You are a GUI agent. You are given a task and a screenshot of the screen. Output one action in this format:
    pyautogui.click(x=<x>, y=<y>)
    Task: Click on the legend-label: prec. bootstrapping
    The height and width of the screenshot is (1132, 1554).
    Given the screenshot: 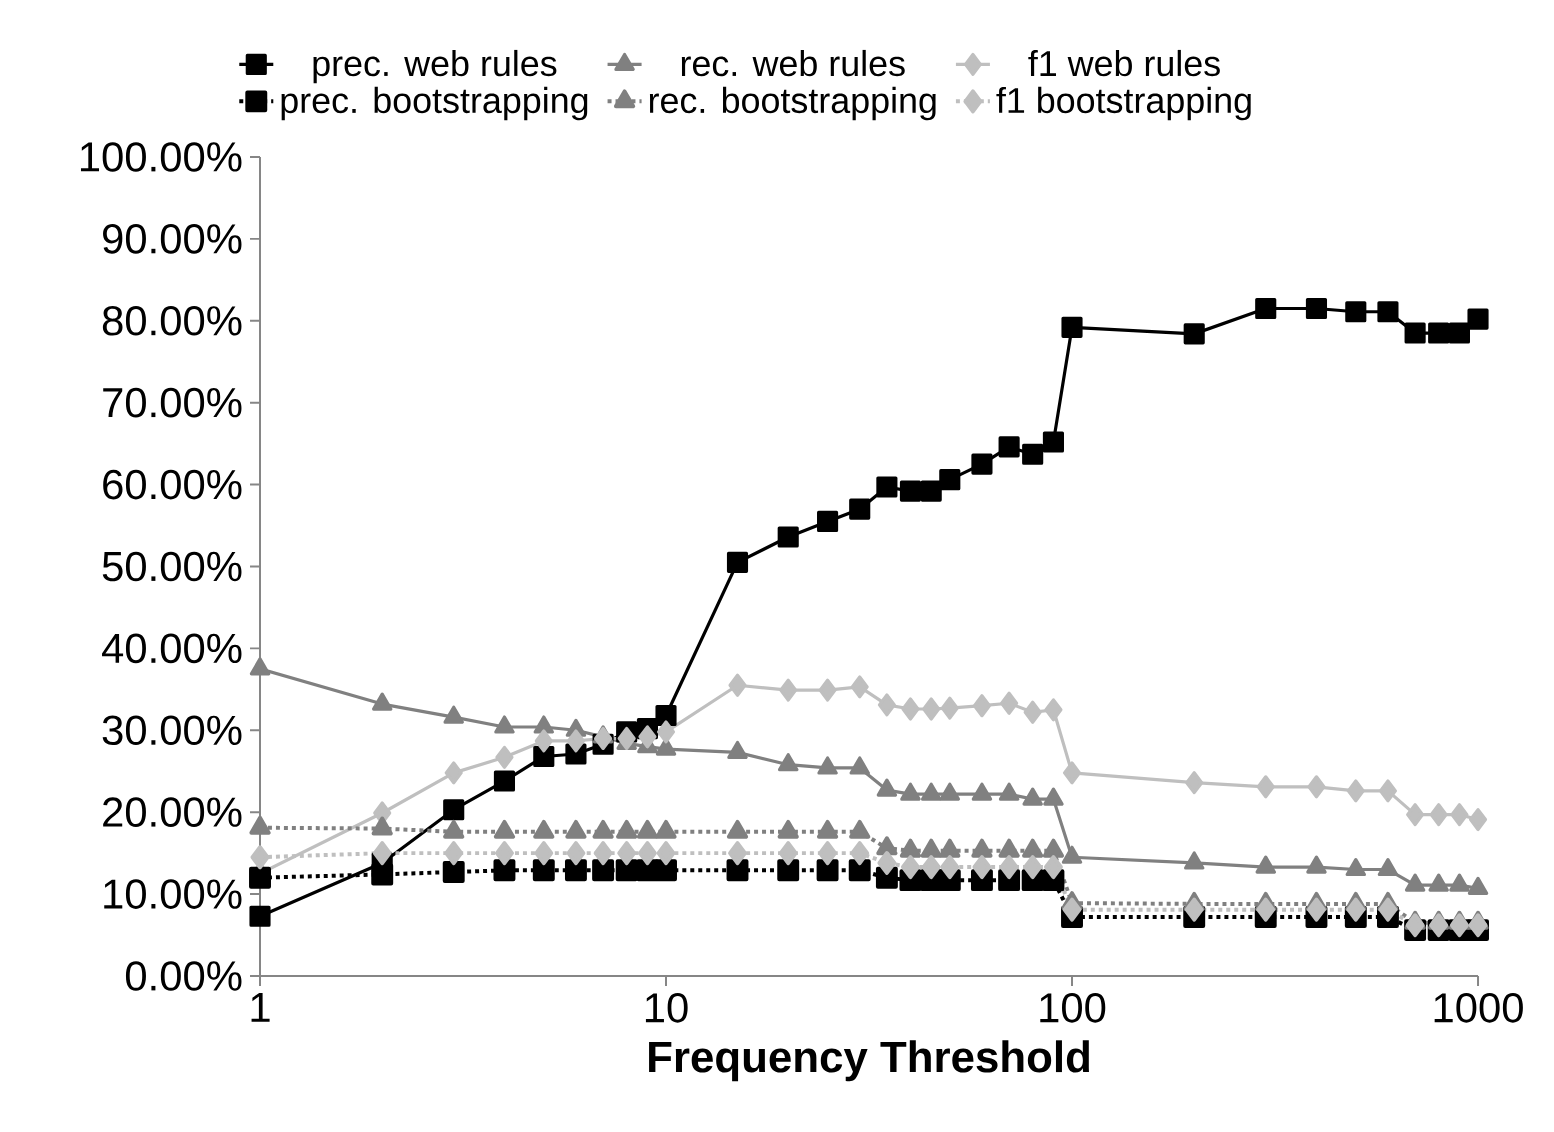 What is the action you would take?
    pyautogui.click(x=434, y=103)
    